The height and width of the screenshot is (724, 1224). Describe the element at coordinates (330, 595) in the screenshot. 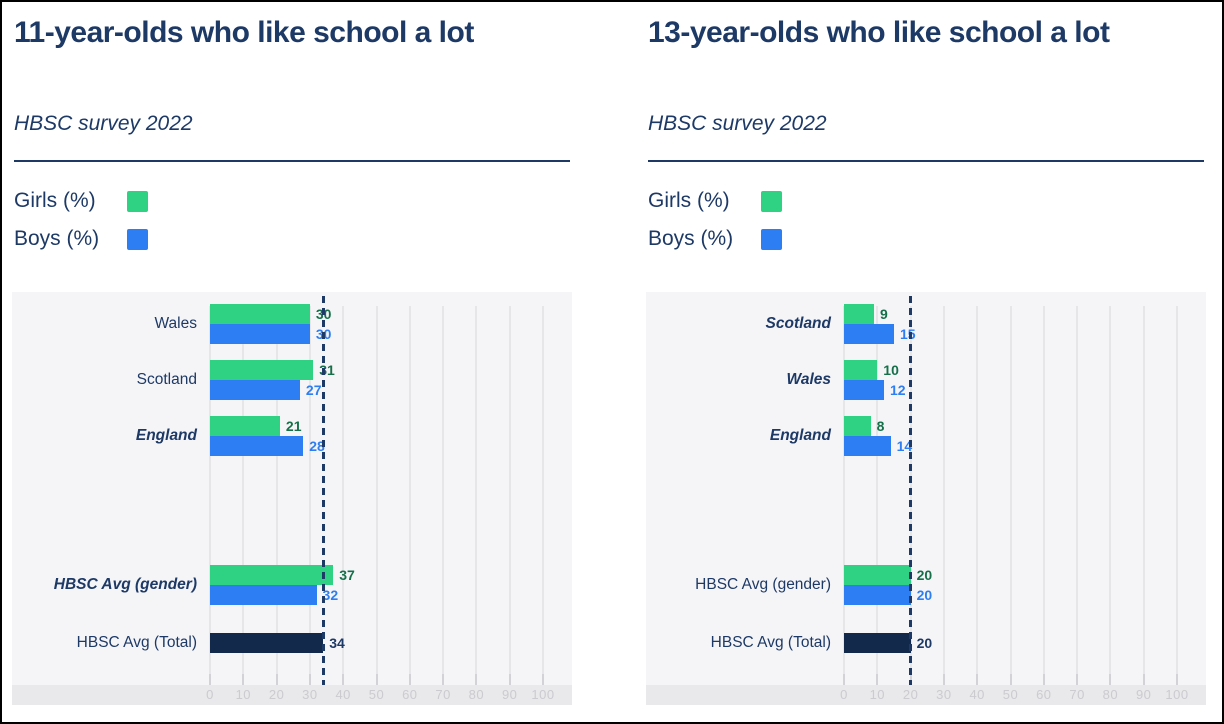

I see `value-label: 32` at that location.